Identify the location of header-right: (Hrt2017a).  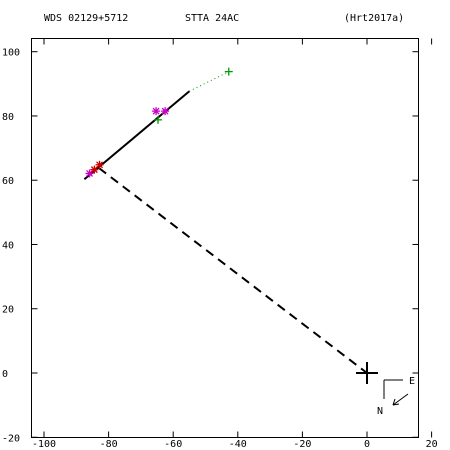
(374, 18).